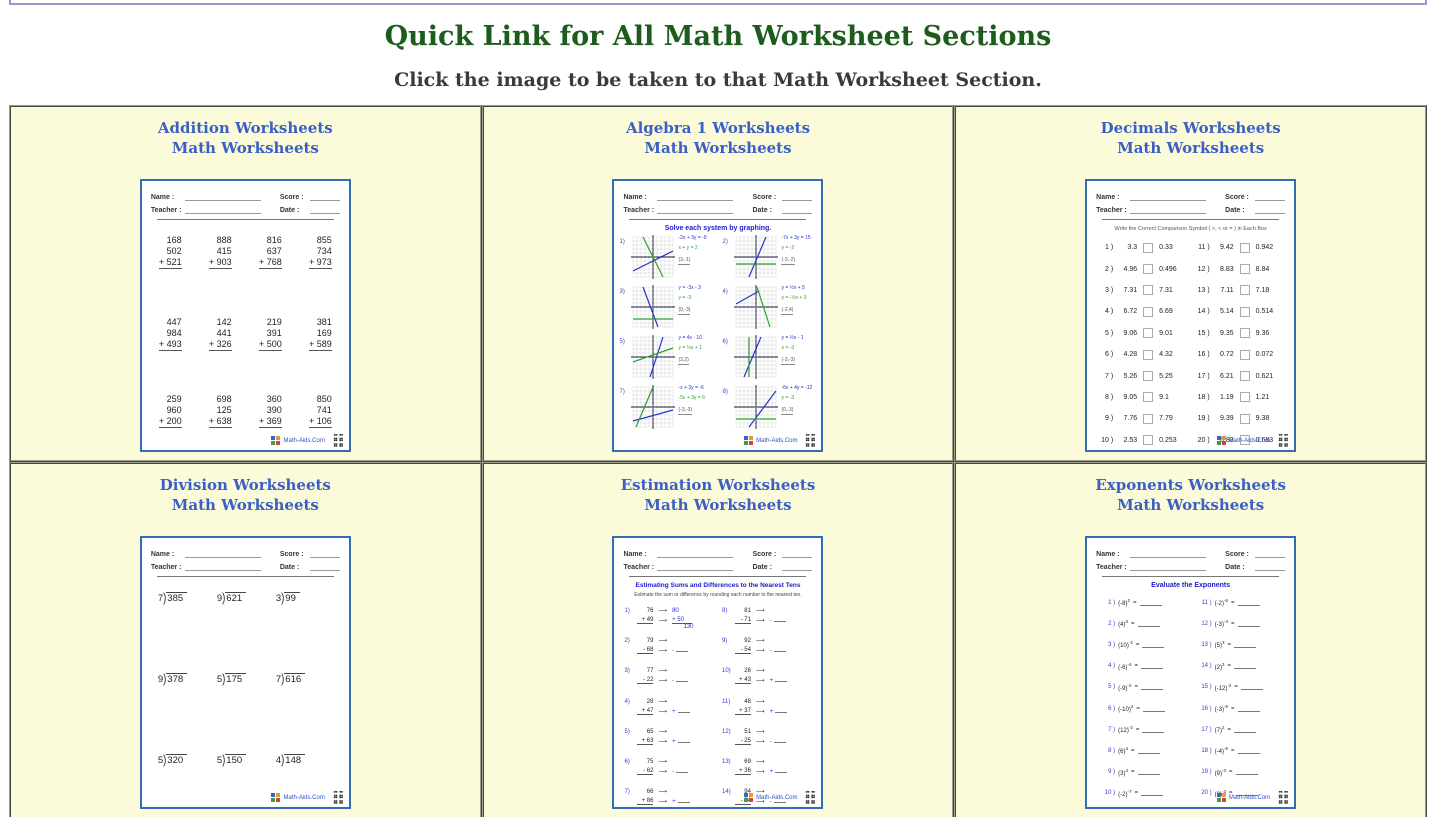  Describe the element at coordinates (788, 398) in the screenshot. I see `equation-2: y = -3` at that location.